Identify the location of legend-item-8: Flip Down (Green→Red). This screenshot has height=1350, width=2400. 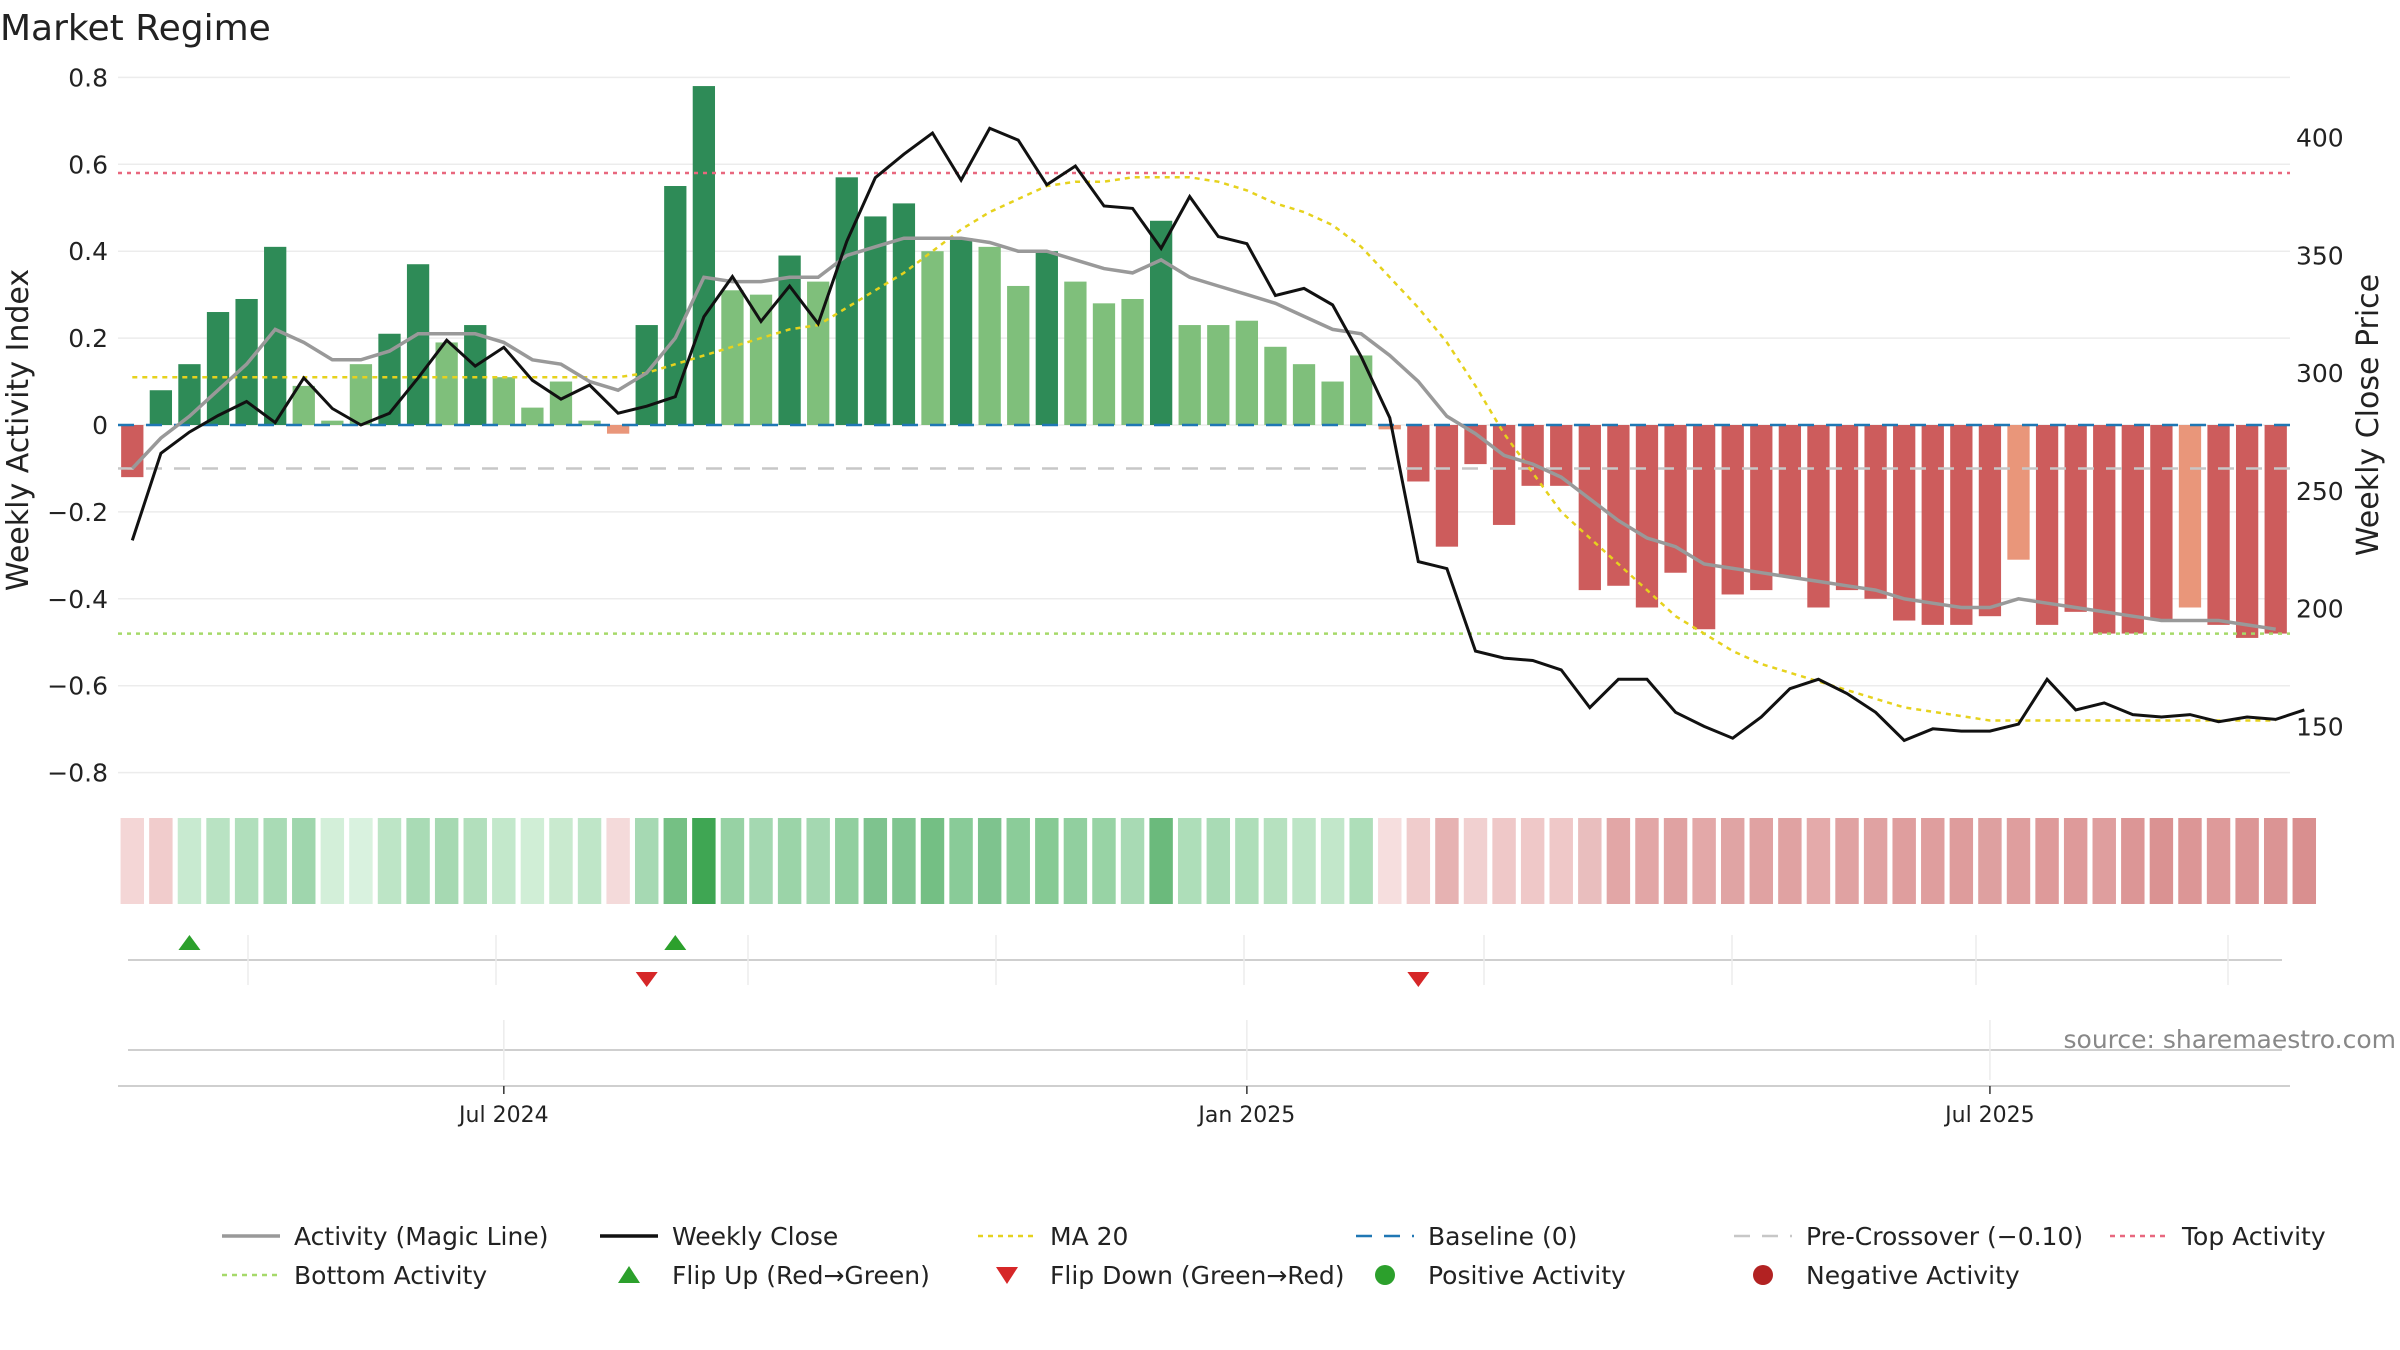
(1170, 1275).